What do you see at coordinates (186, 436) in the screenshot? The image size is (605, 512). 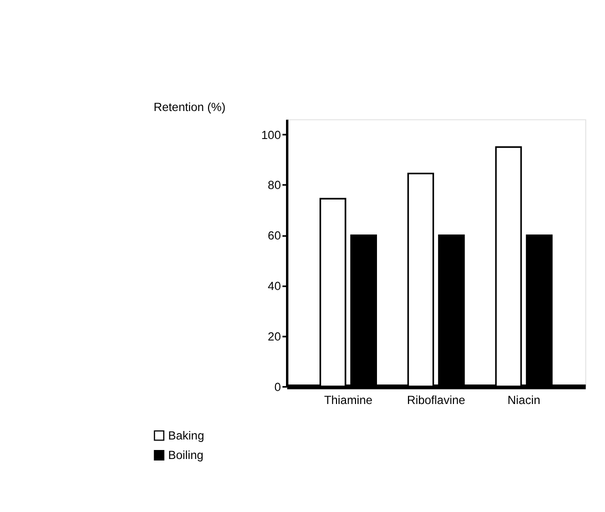 I see `legend-label: Baking` at bounding box center [186, 436].